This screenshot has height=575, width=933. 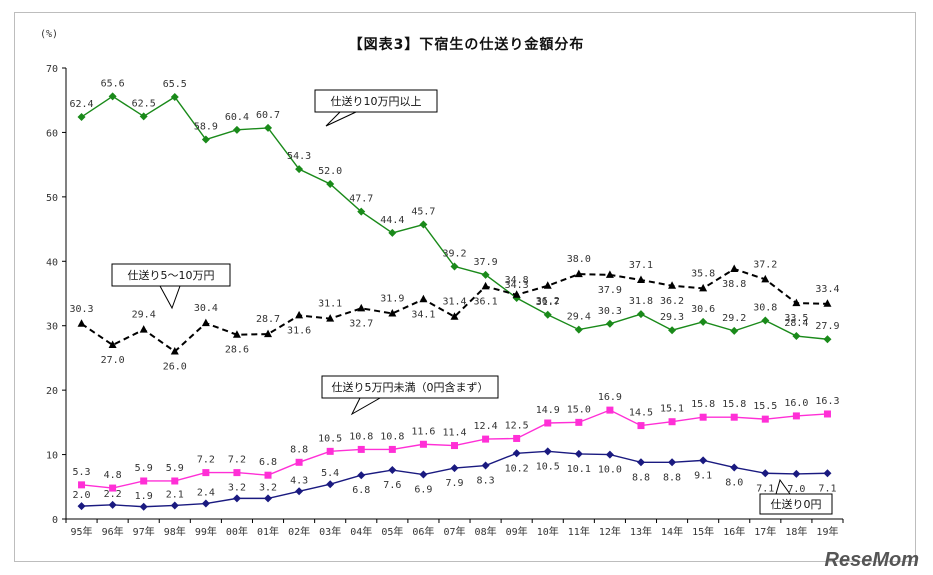 I want to click on x-tick-label: 07年, so click(x=454, y=531).